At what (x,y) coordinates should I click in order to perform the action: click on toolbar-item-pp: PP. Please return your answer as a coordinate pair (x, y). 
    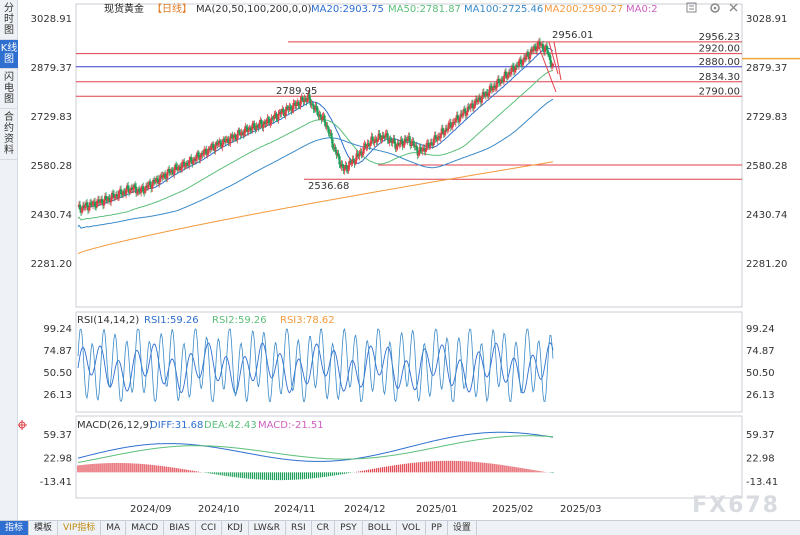
    Looking at the image, I should click on (437, 527).